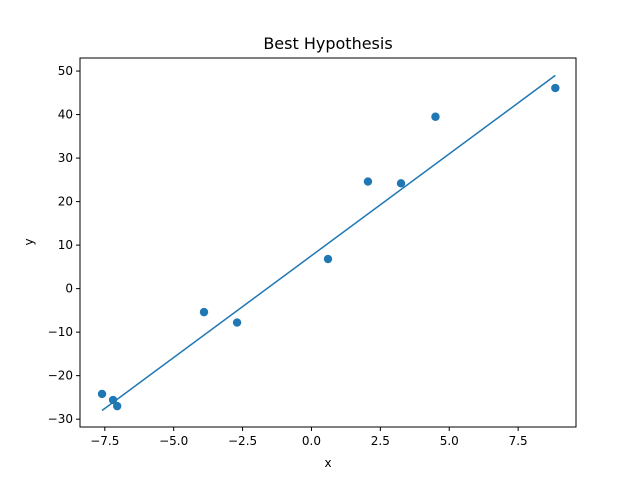 This screenshot has width=640, height=480. Describe the element at coordinates (65, 158) in the screenshot. I see `y-tick-label: 30` at that location.